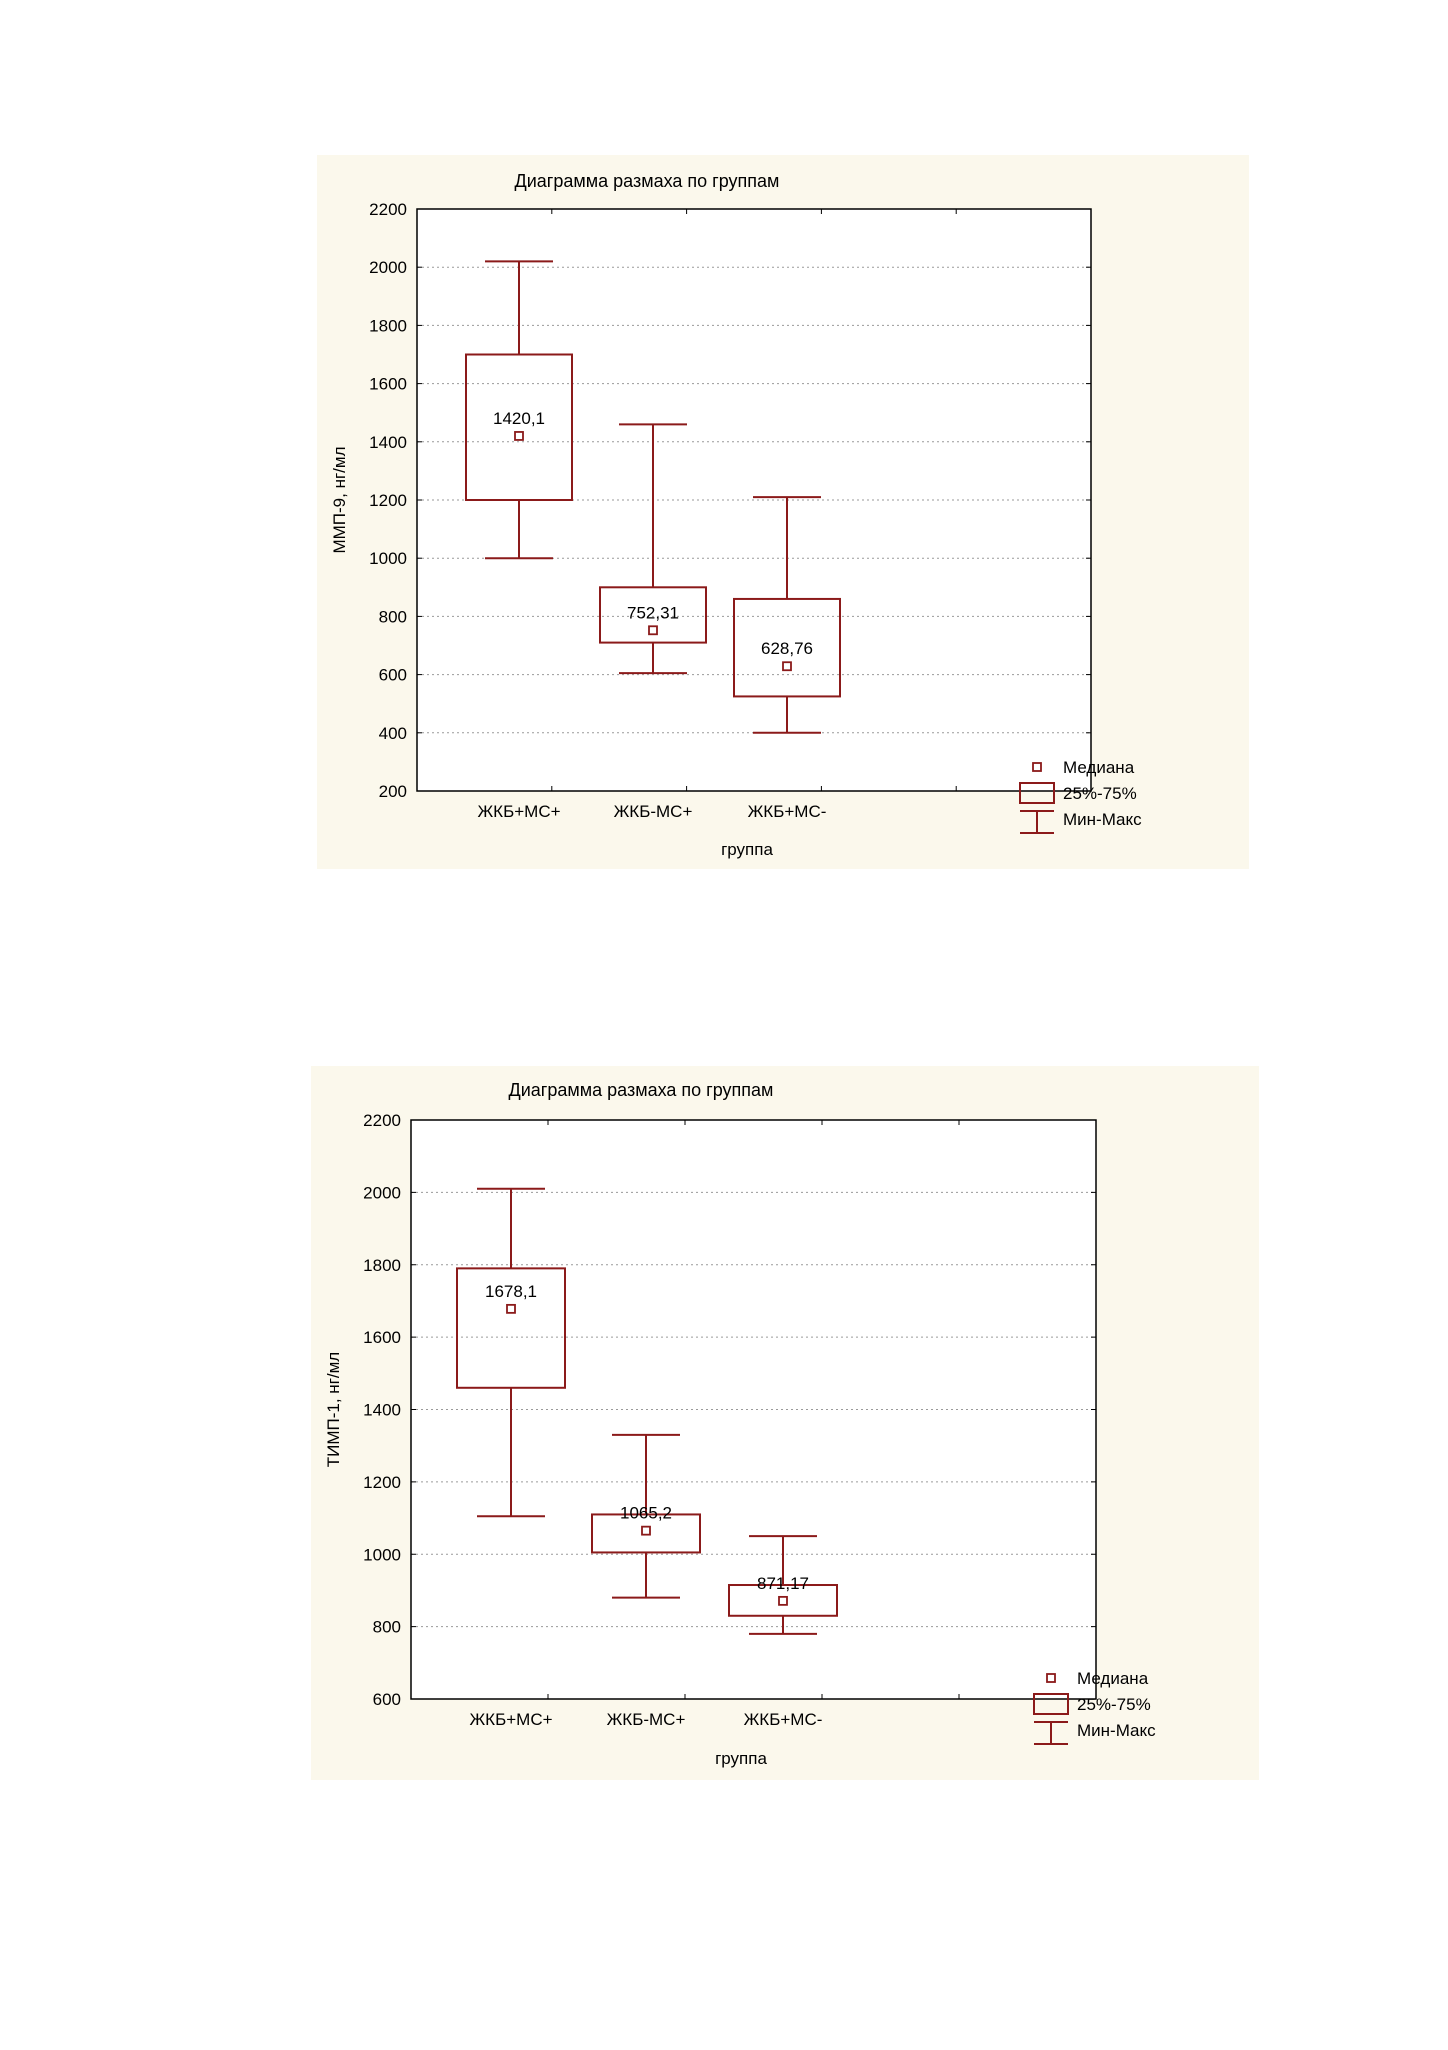 The width and height of the screenshot is (1448, 2050). I want to click on y-tick-label: 200, so click(393, 791).